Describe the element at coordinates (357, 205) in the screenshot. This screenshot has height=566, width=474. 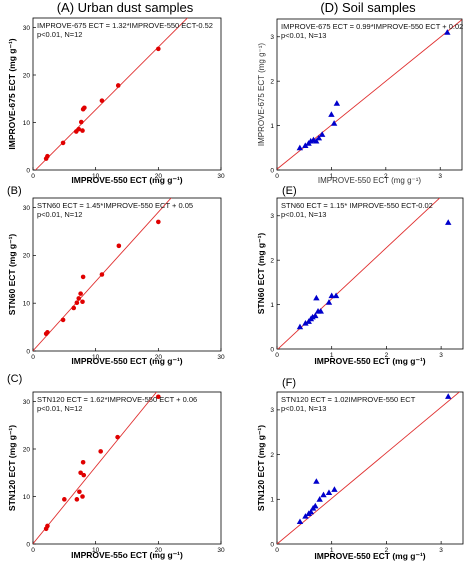
I see `regression-annotation: STN60 ECT = 1.15* IMPROVE-550 ECT-0.02` at that location.